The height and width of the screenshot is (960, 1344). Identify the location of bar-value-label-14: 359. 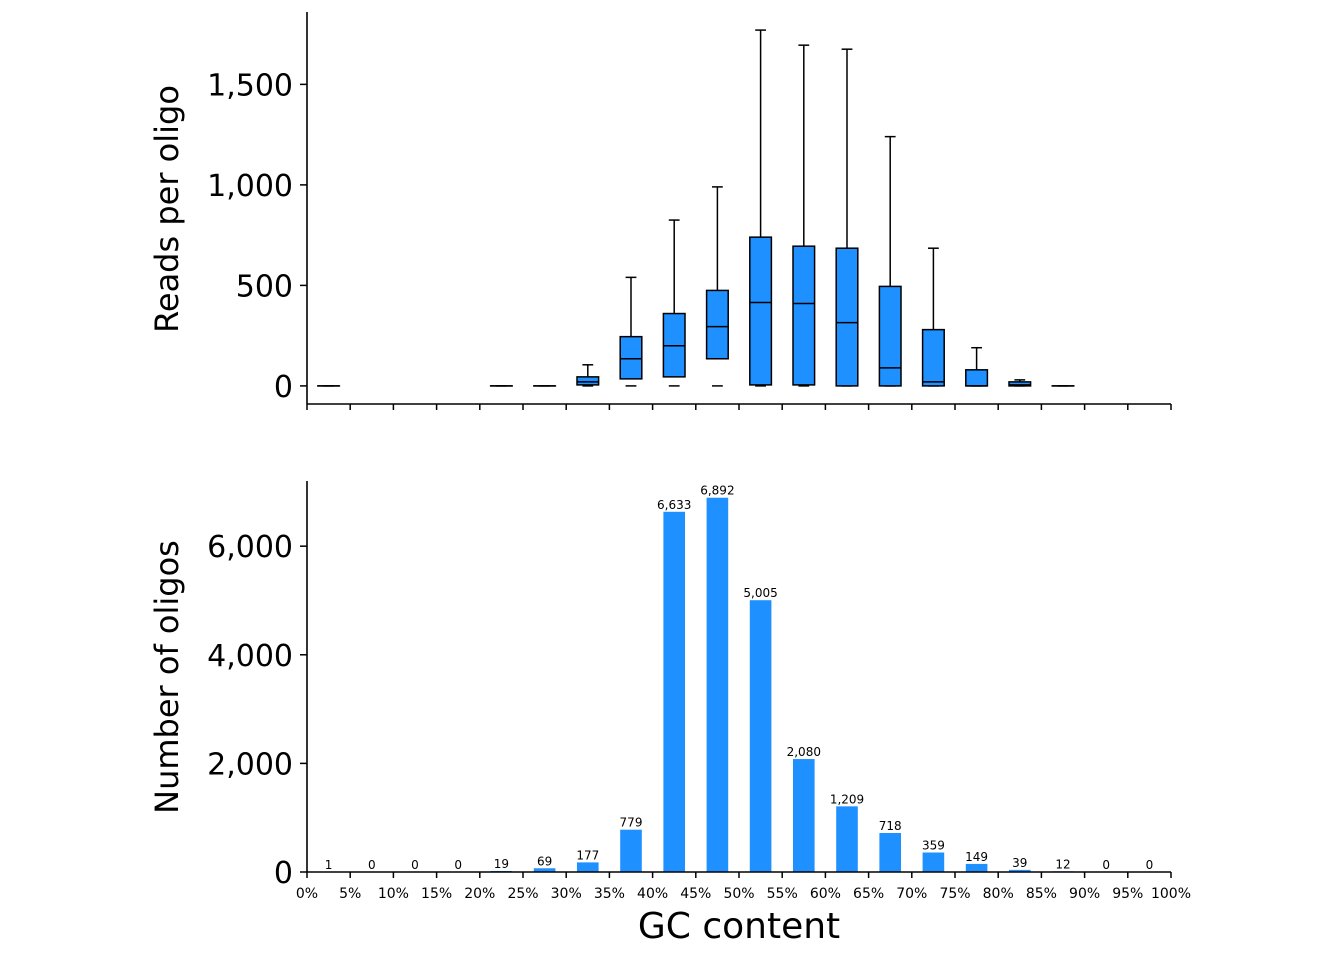
(933, 846).